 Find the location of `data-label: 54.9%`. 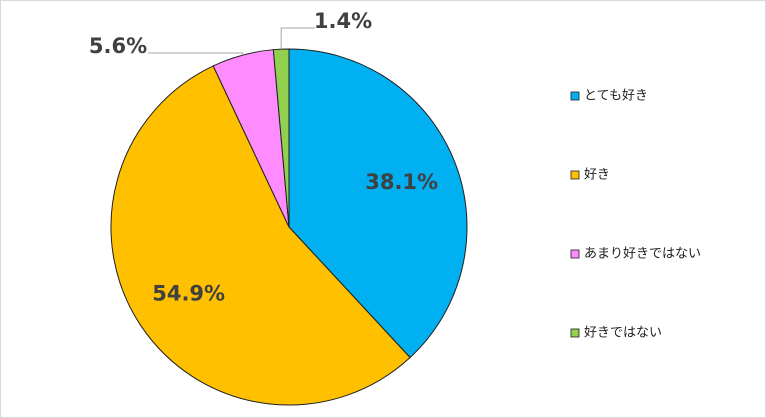

data-label: 54.9% is located at coordinates (188, 294).